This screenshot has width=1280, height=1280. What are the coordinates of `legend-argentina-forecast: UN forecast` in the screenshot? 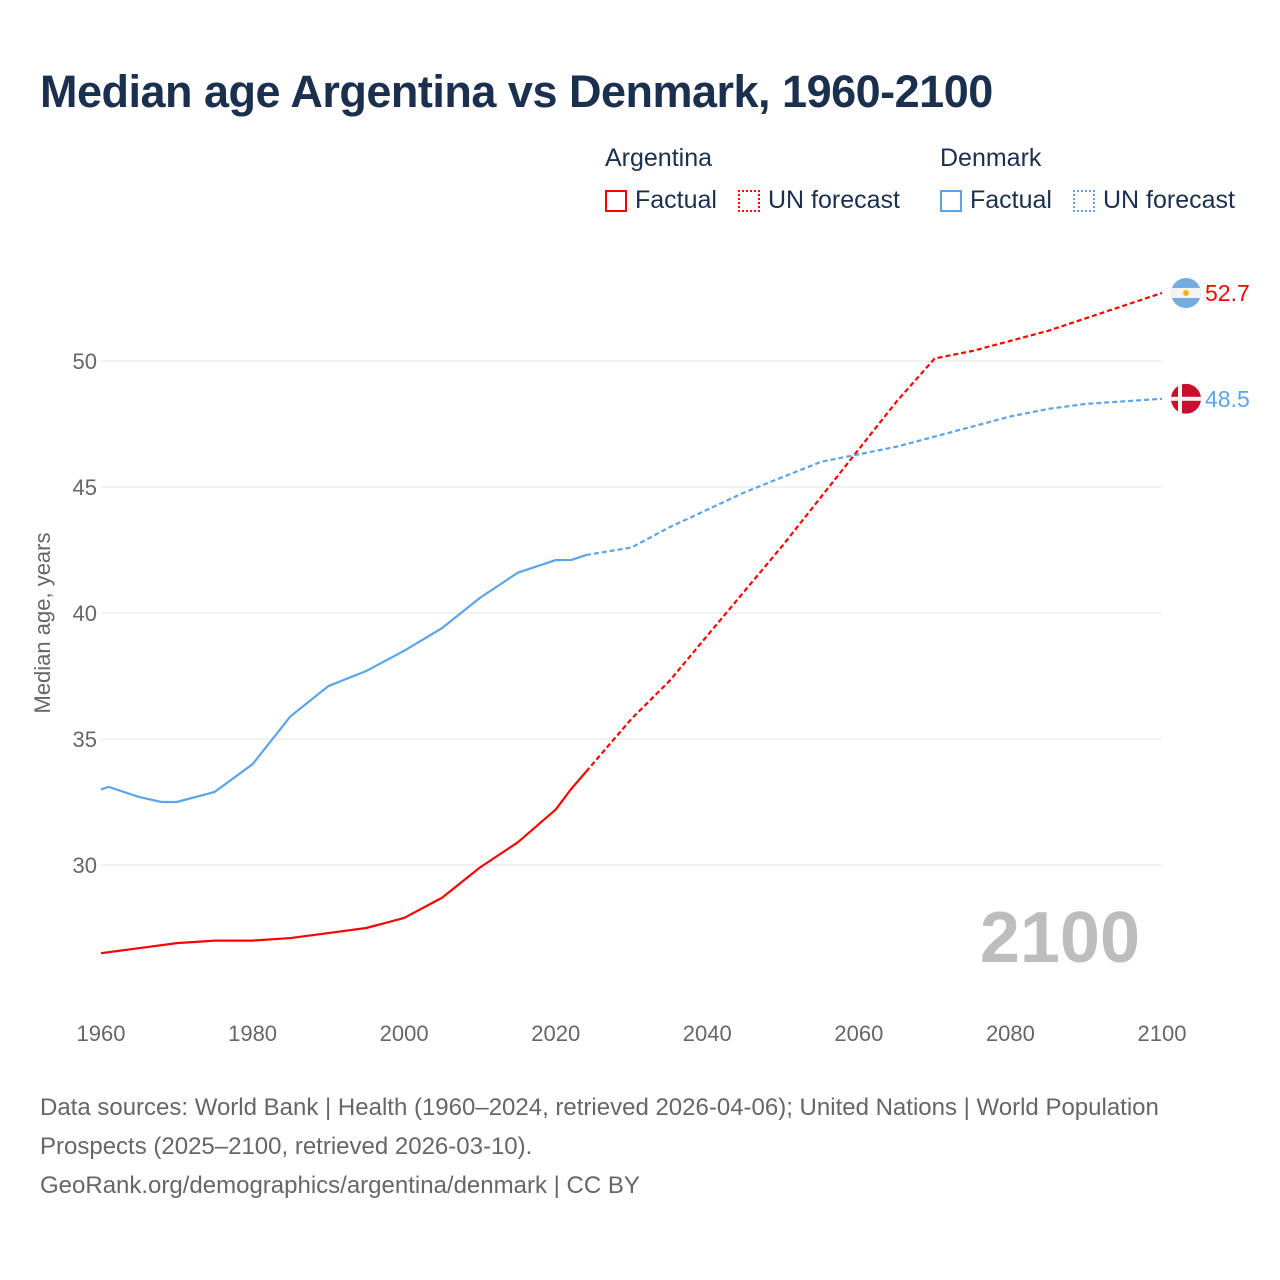 It's located at (819, 200).